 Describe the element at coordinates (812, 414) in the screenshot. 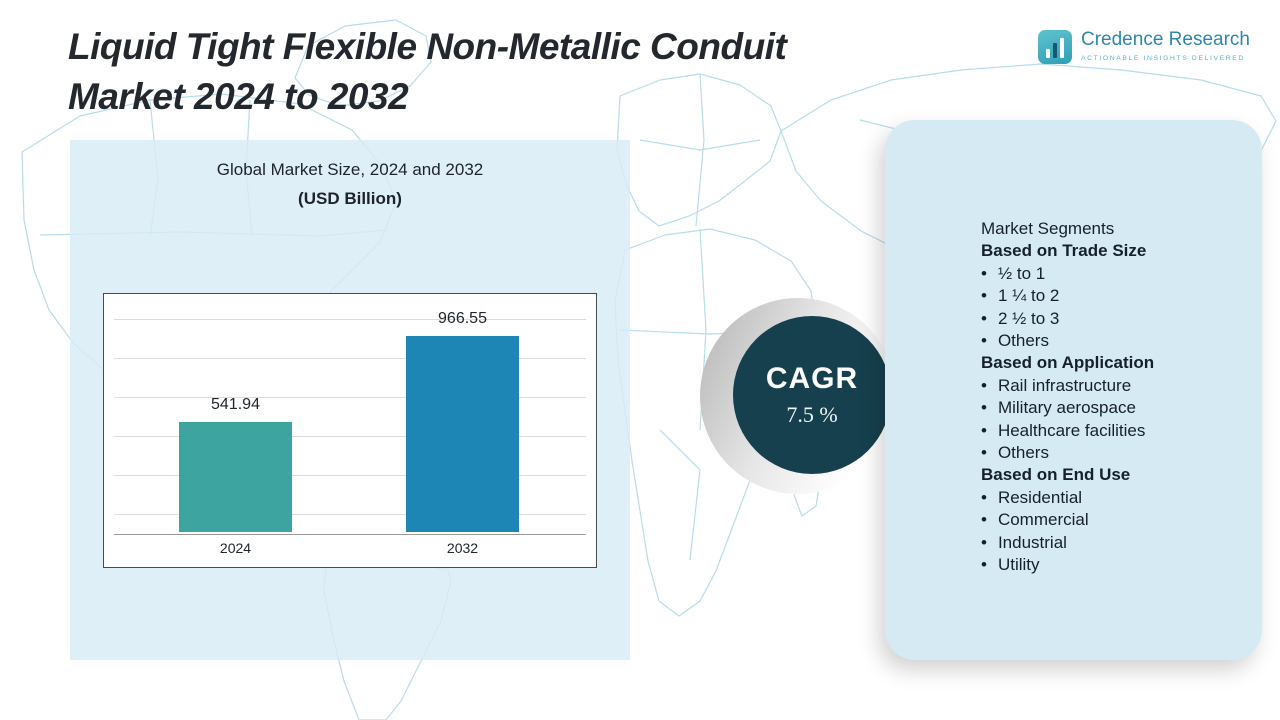

I see `cagr-value: 7.5 %` at that location.